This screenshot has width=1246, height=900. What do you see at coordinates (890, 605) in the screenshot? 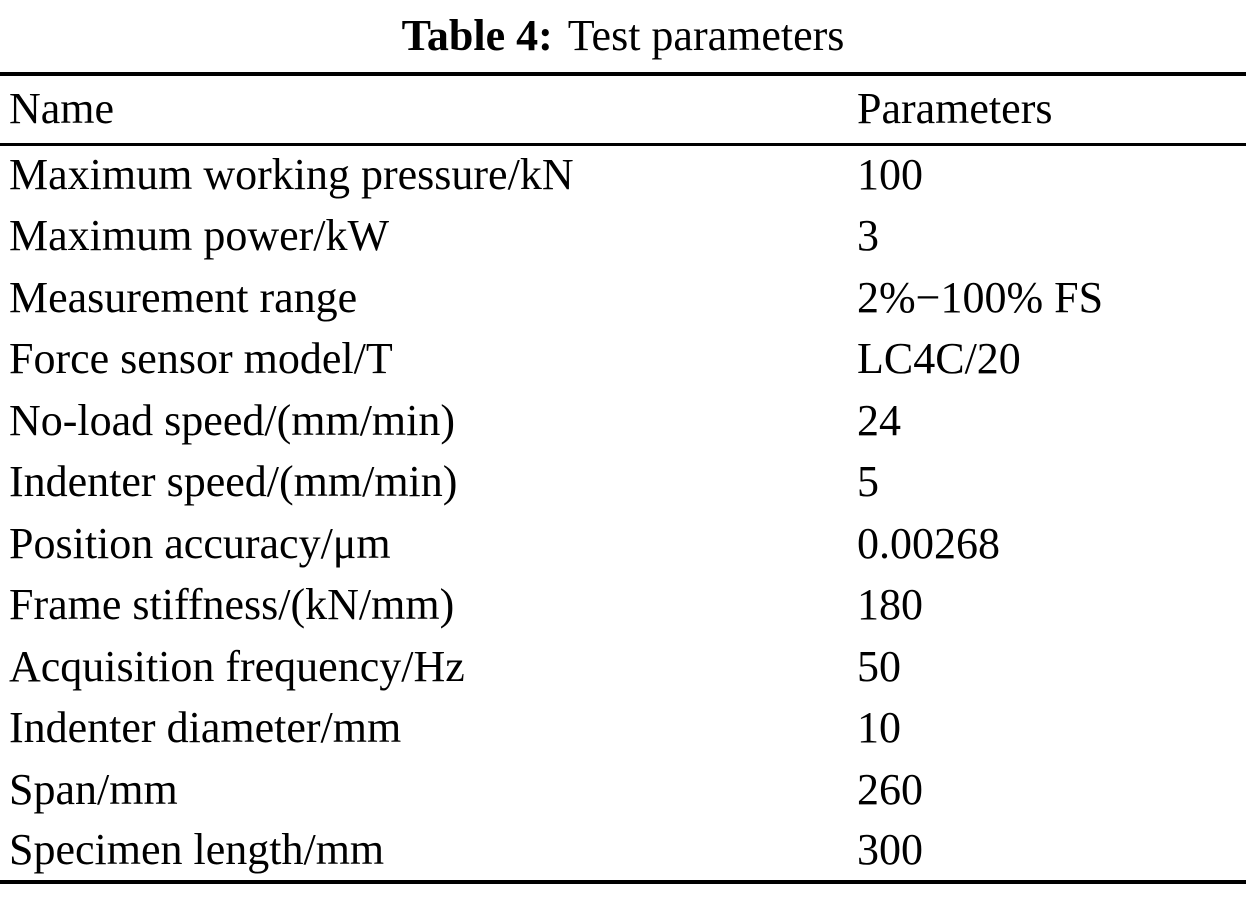
I see `row-value: 180` at bounding box center [890, 605].